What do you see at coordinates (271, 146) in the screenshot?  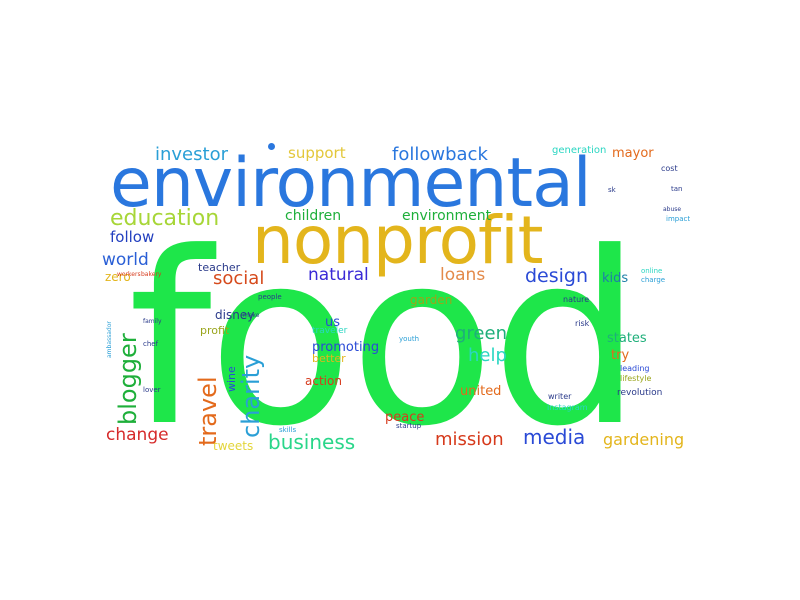 I see `dot-mark` at bounding box center [271, 146].